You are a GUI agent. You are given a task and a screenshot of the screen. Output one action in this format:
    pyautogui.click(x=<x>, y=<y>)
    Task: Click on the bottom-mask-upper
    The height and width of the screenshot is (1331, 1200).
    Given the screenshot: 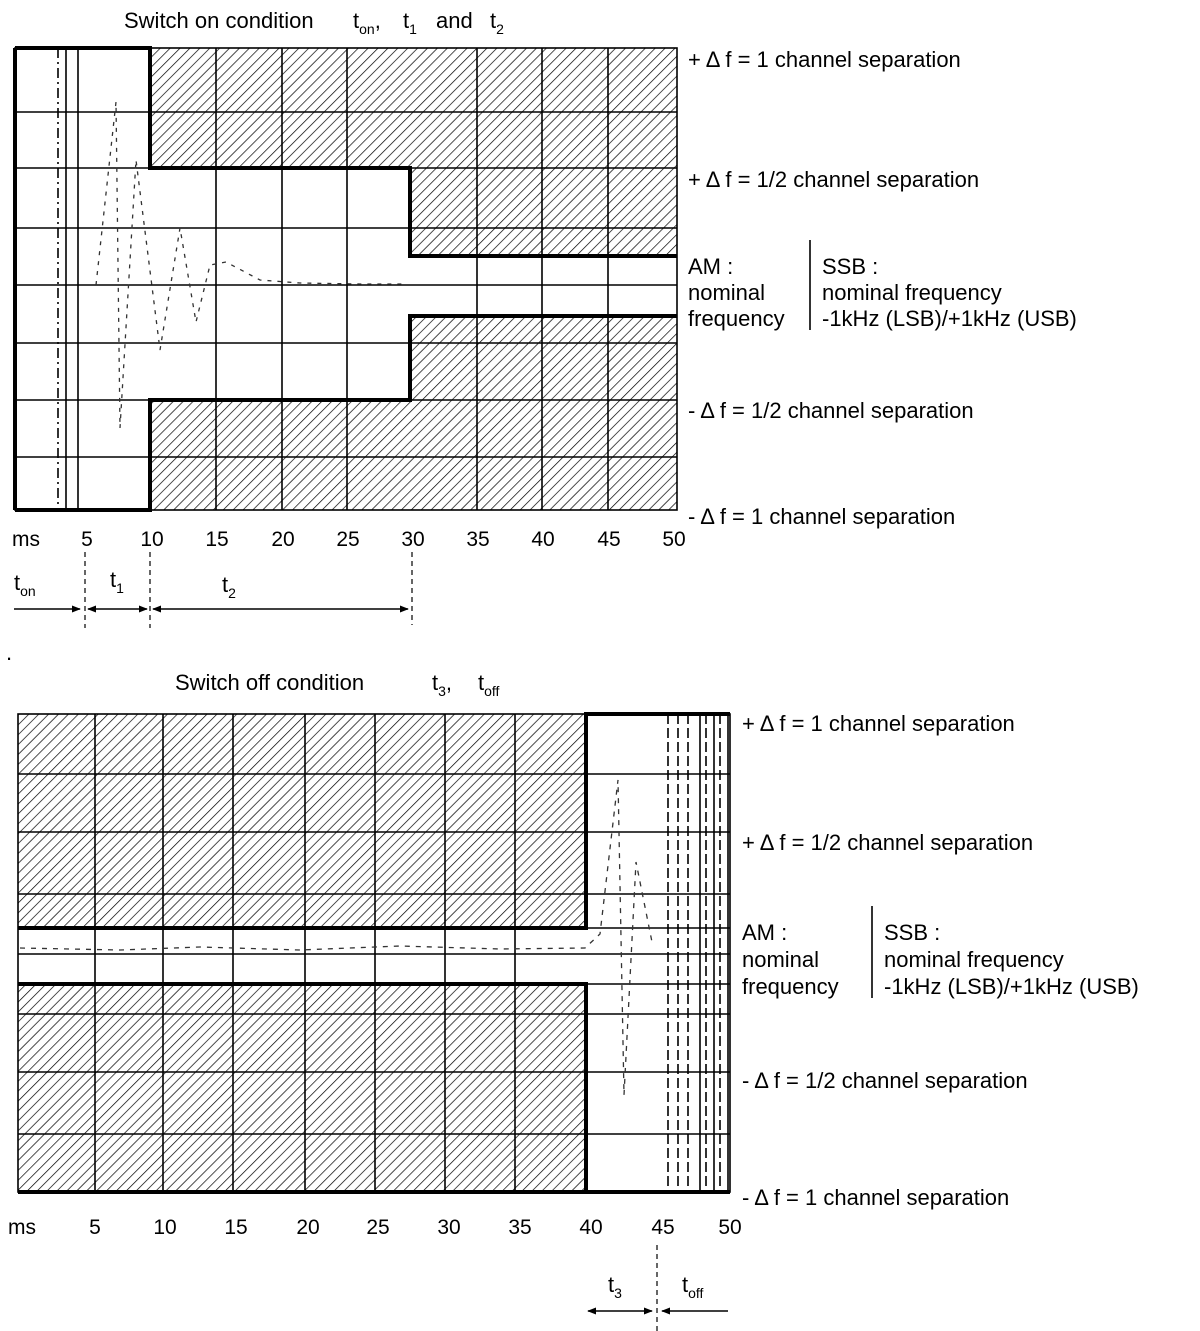 What is the action you would take?
    pyautogui.click(x=302, y=821)
    